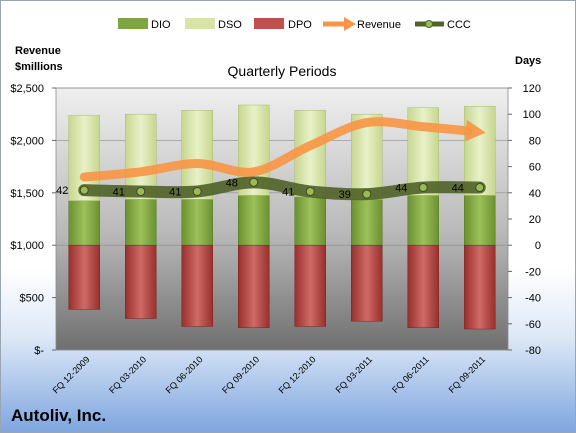  What do you see at coordinates (410, 374) in the screenshot?
I see `x-tick-label: FQ 06-2011` at bounding box center [410, 374].